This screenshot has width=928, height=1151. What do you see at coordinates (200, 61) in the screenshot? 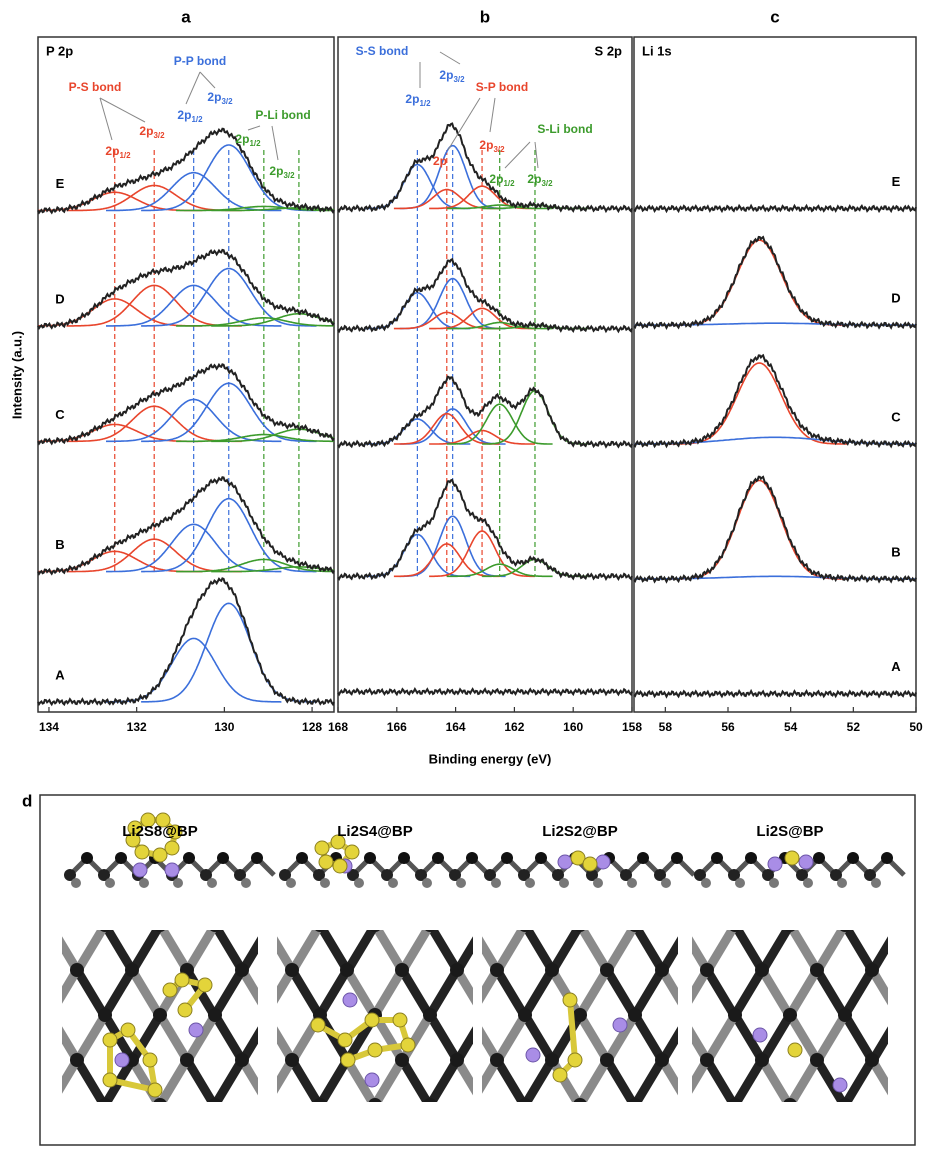
I see `annotation-text: P-P bond` at bounding box center [200, 61].